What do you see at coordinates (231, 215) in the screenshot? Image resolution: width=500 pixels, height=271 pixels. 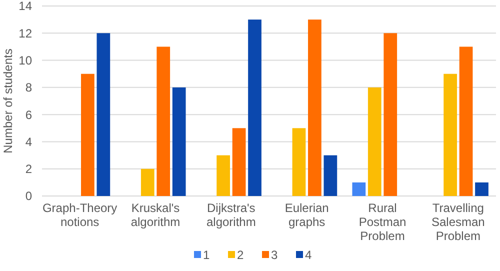 I see `x-tick-label: Dijkstra's algorithm` at bounding box center [231, 215].